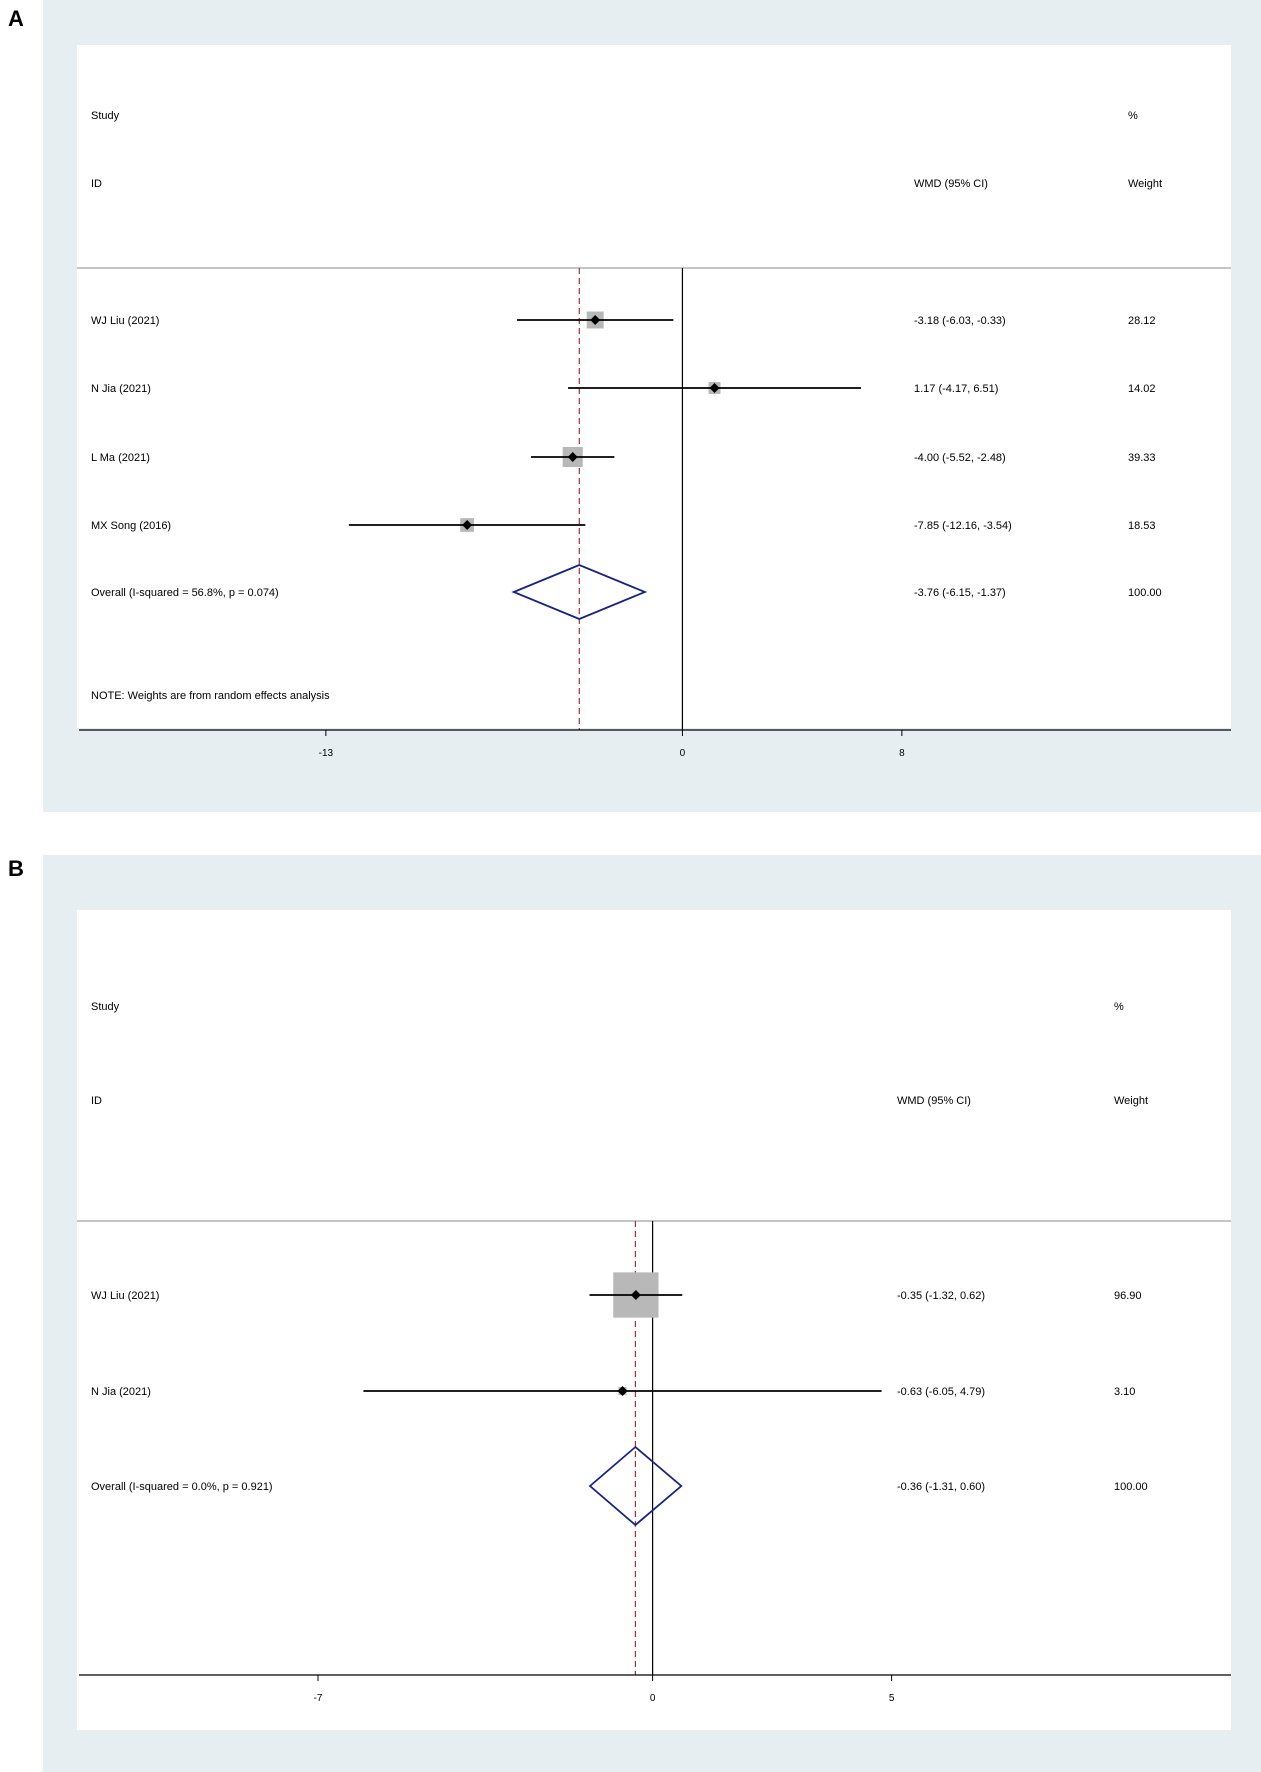 This screenshot has width=1261, height=1772. Describe the element at coordinates (1142, 321) in the screenshot. I see `study-weight-text: 28.12` at that location.